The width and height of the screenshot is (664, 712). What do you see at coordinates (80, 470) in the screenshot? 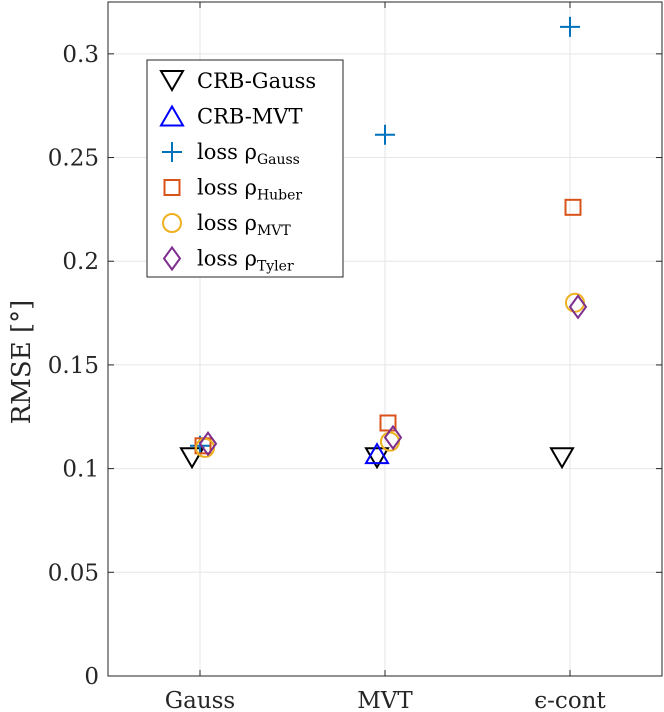
I see `y-tick-label: 0.1` at bounding box center [80, 470].